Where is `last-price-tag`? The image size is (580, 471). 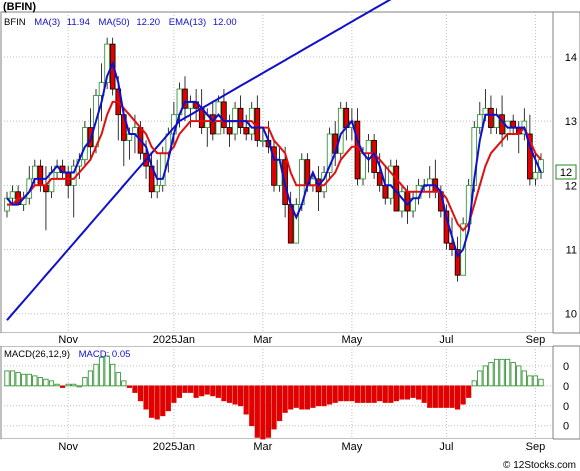
last-price-tag is located at coordinates (566, 172).